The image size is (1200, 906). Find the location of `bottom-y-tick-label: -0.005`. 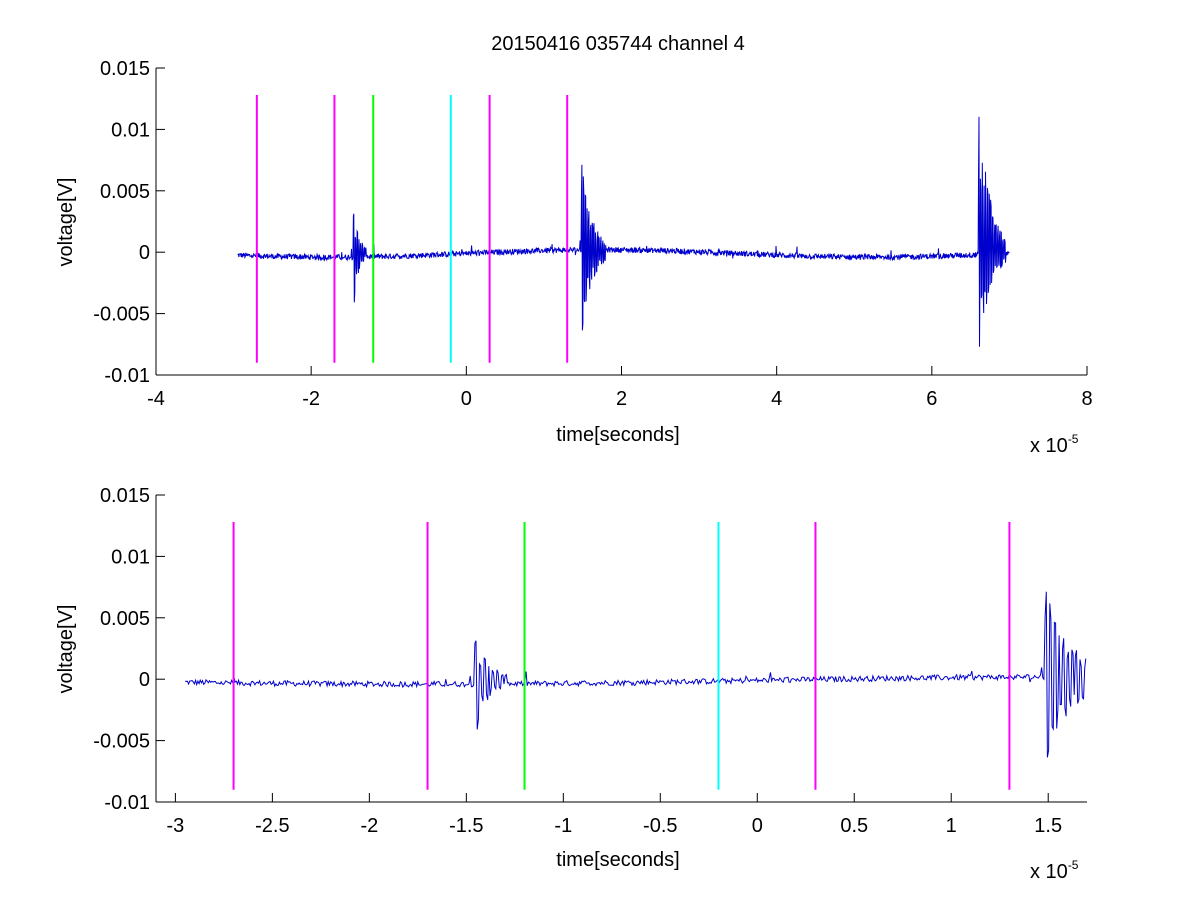

bottom-y-tick-label: -0.005 is located at coordinates (121, 742).